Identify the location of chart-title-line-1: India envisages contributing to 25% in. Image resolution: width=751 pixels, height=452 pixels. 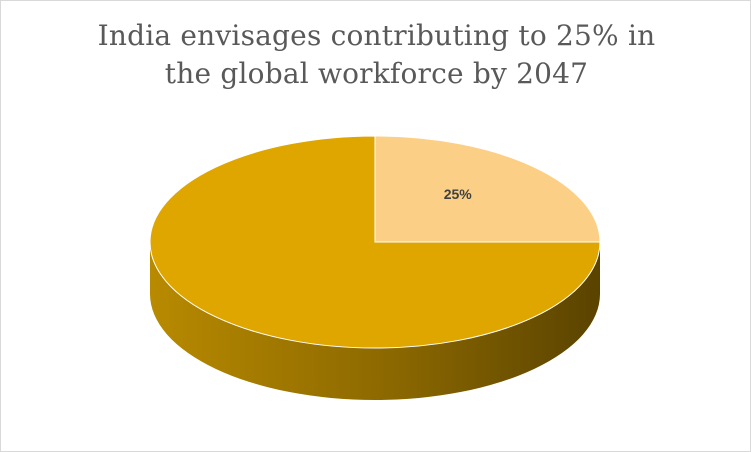
(376, 35).